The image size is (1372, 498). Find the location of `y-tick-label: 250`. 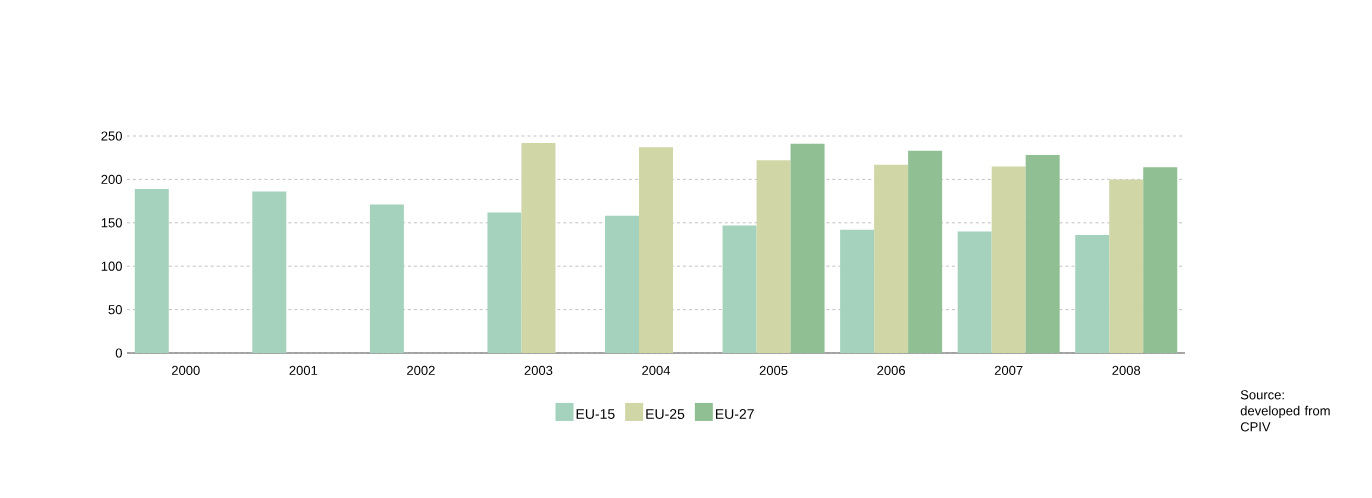

y-tick-label: 250 is located at coordinates (111, 136).